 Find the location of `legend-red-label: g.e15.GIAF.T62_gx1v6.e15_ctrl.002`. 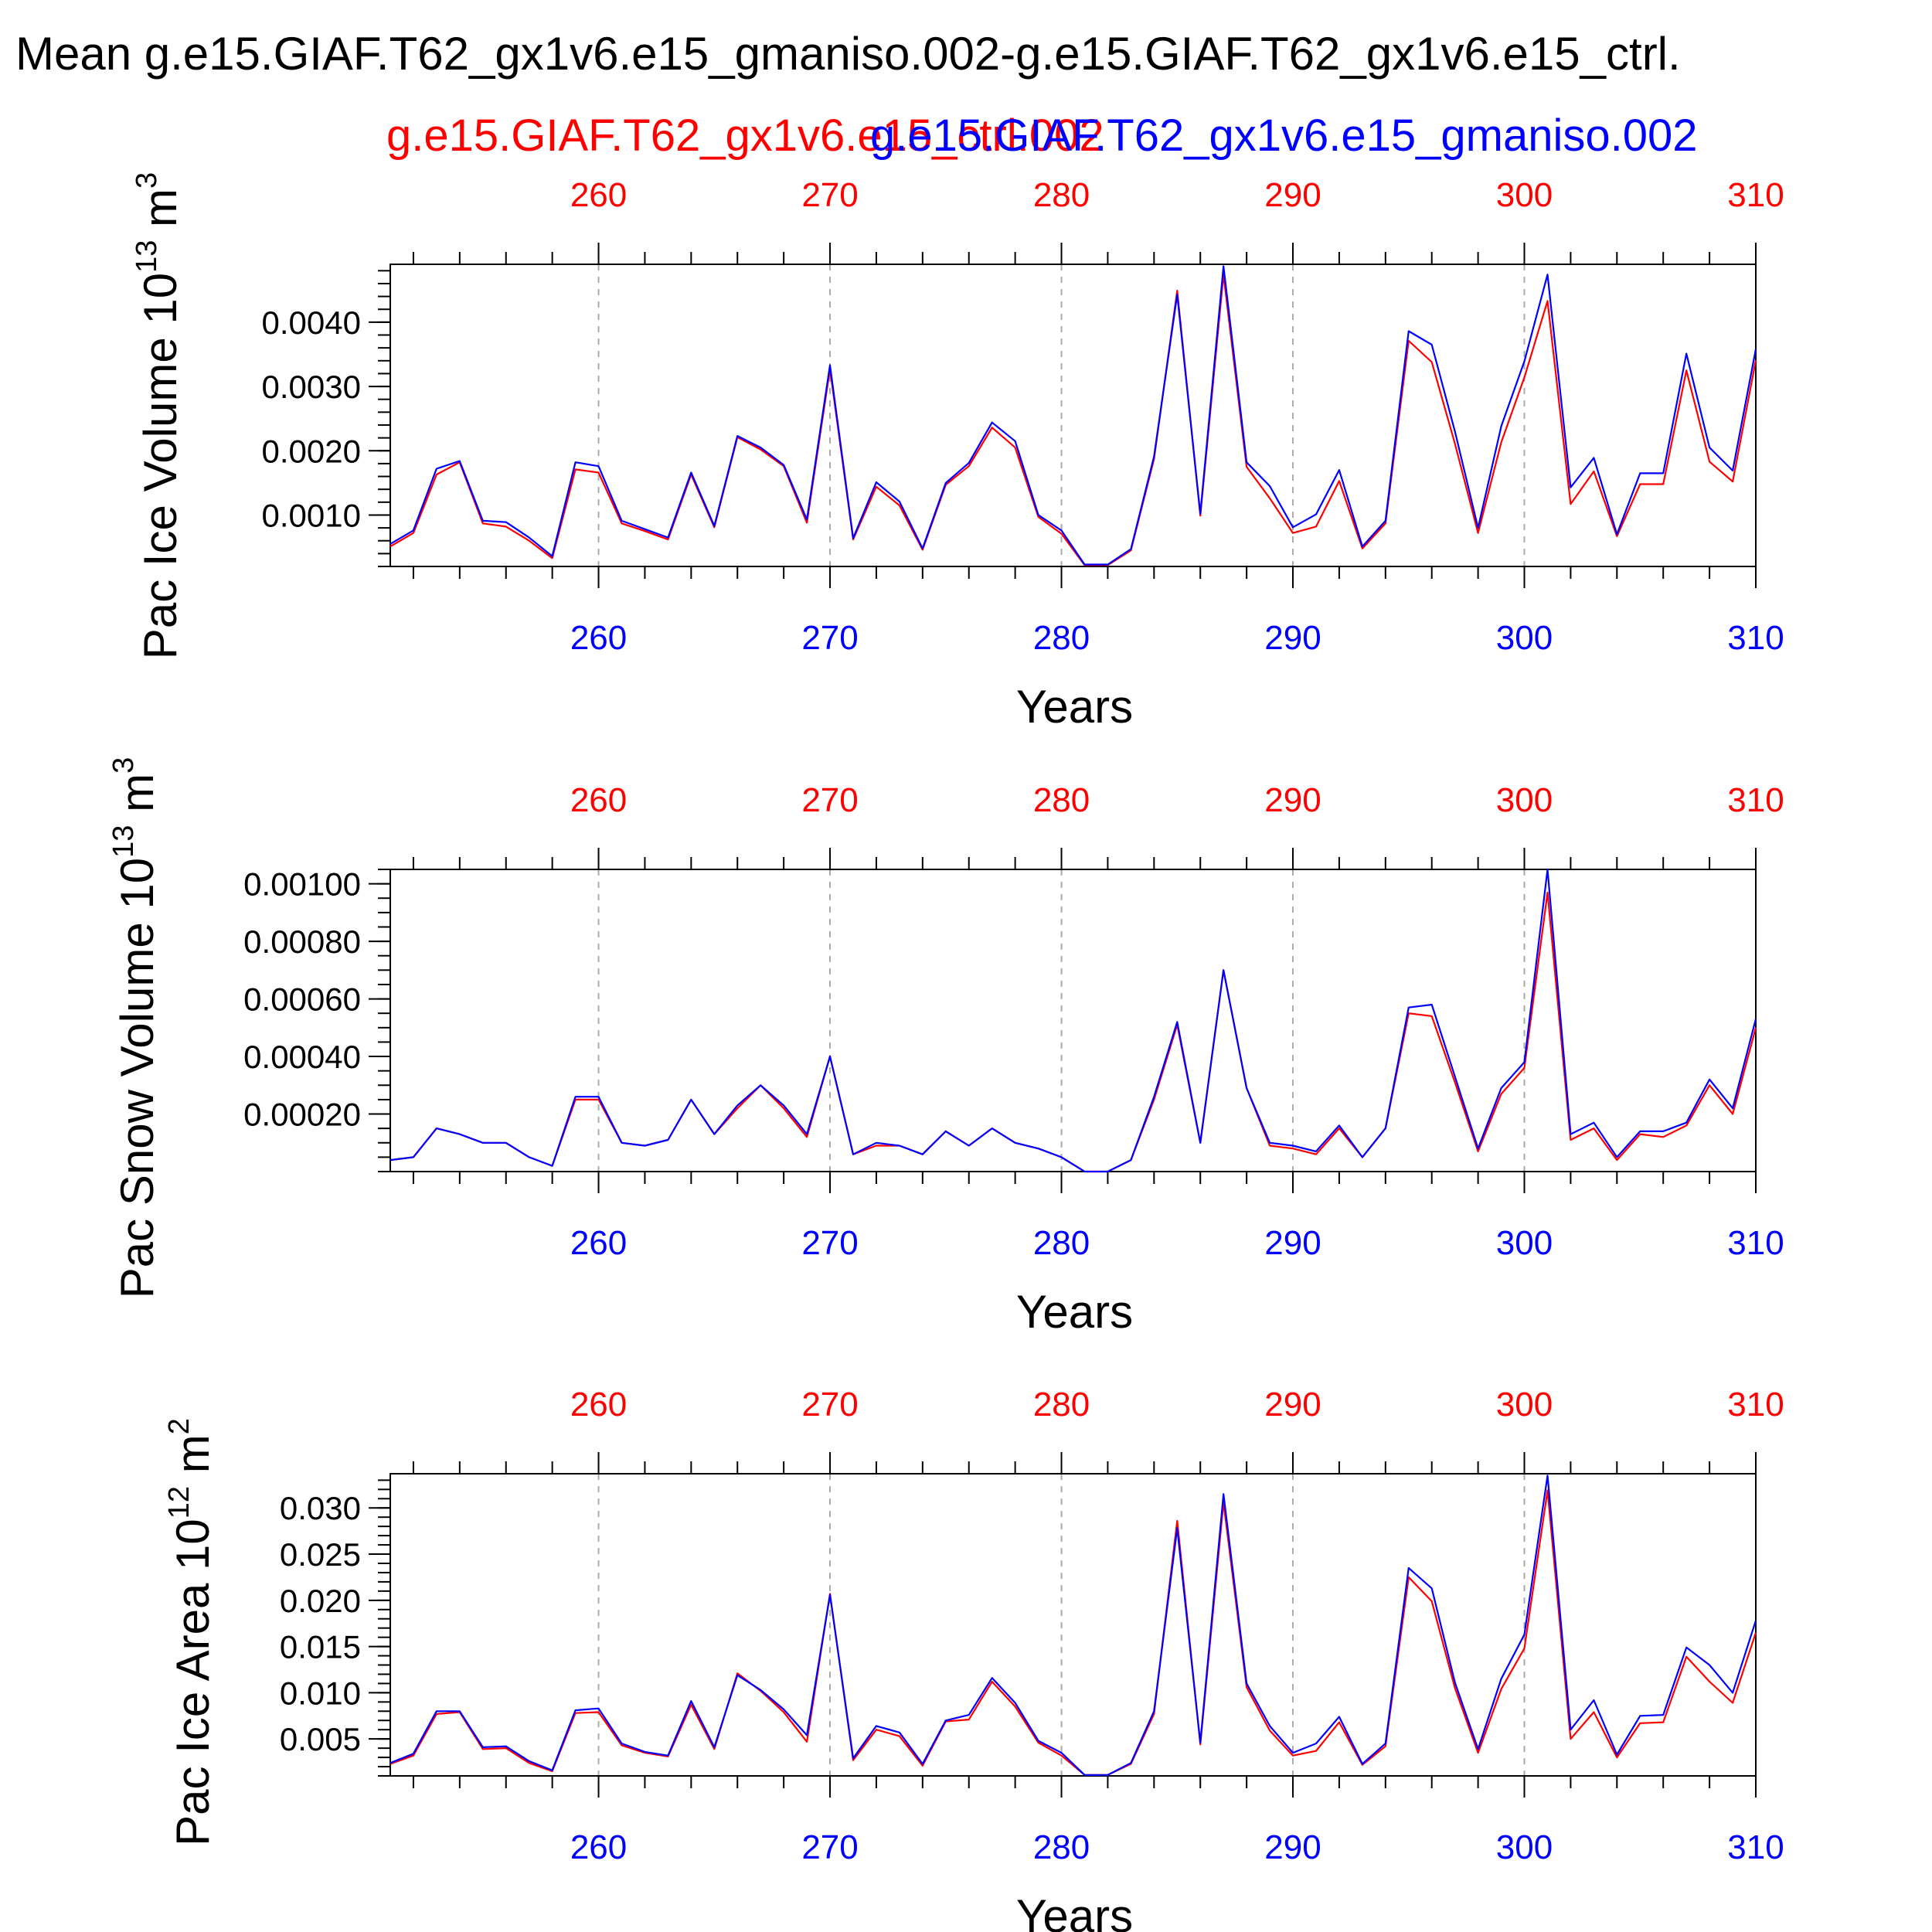

legend-red-label: g.e15.GIAF.T62_gx1v6.e15_ctrl.002 is located at coordinates (745, 136).